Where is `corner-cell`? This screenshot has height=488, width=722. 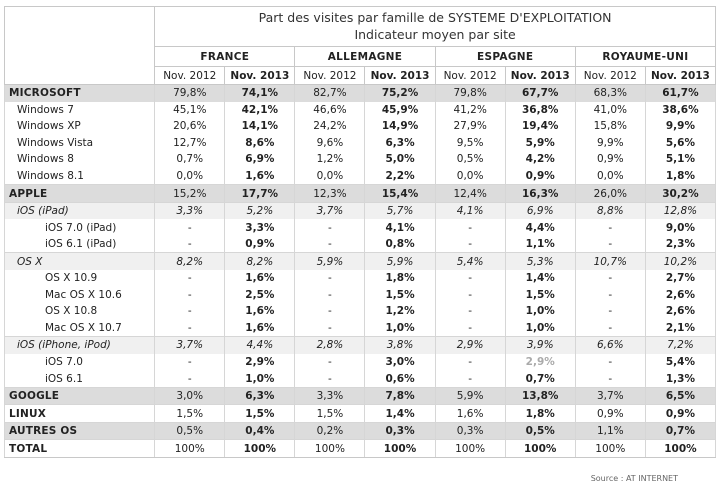 corner-cell is located at coordinates (79, 75).